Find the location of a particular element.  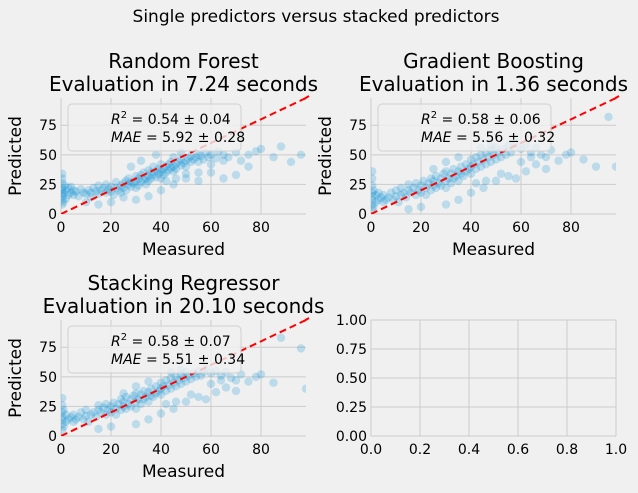

ideal-fit-diagonal-tail is located at coordinates (306, 97).